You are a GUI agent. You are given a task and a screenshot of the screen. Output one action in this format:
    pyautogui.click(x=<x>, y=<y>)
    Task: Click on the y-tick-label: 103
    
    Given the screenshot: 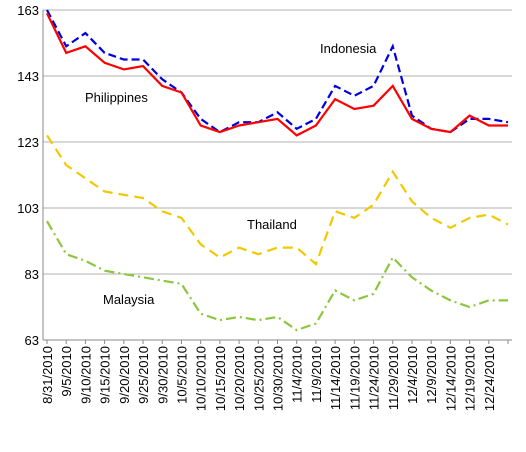 What is the action you would take?
    pyautogui.click(x=28, y=208)
    